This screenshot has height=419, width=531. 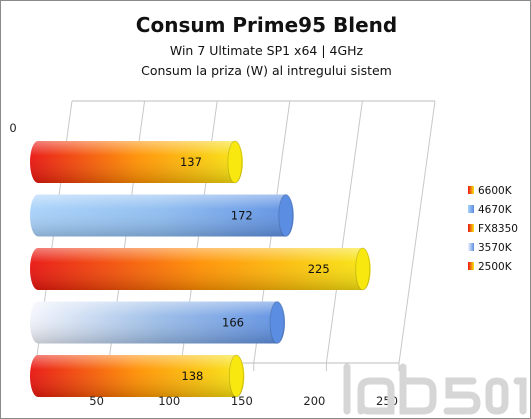 What do you see at coordinates (192, 376) in the screenshot?
I see `bar-value-label: 138` at bounding box center [192, 376].